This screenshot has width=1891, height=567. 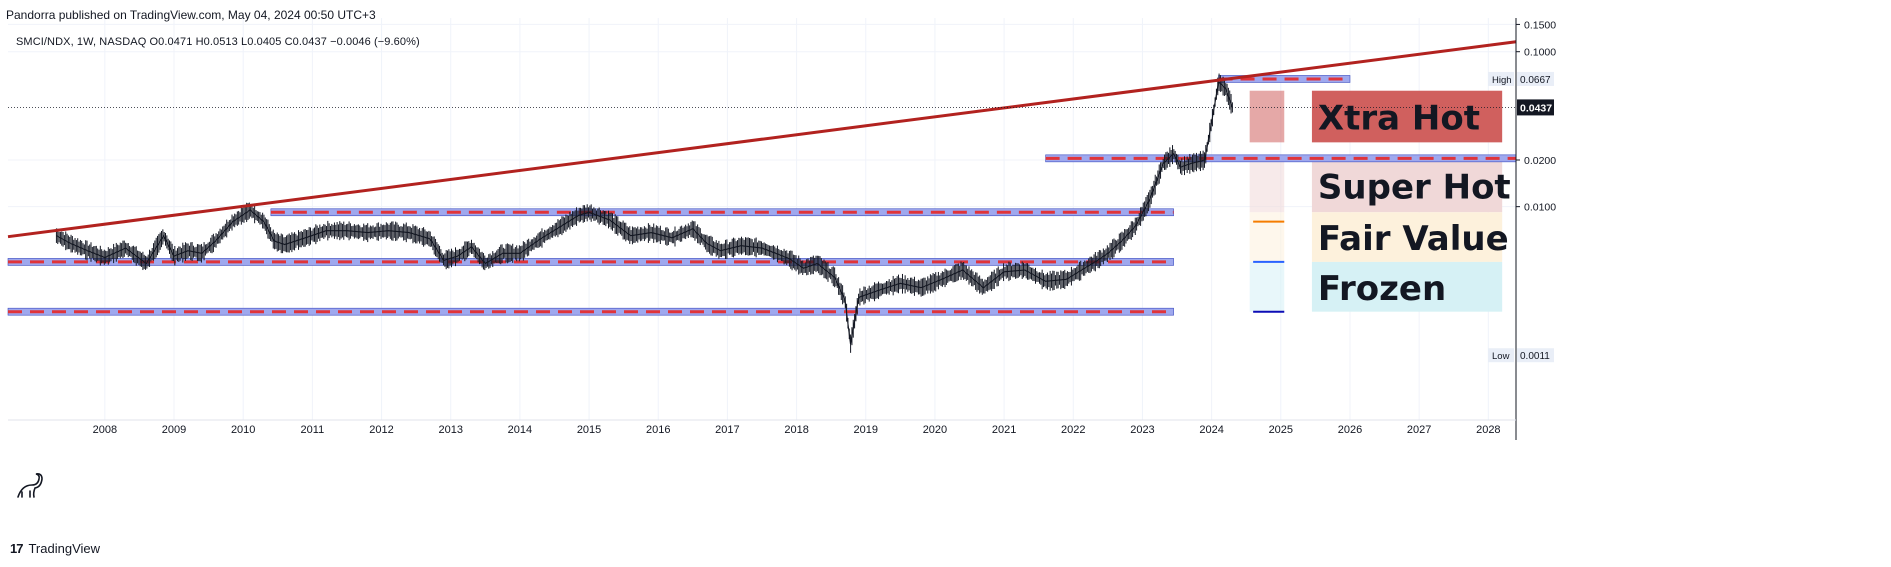 What do you see at coordinates (313, 430) in the screenshot?
I see `x-tick-label: 2011` at bounding box center [313, 430].